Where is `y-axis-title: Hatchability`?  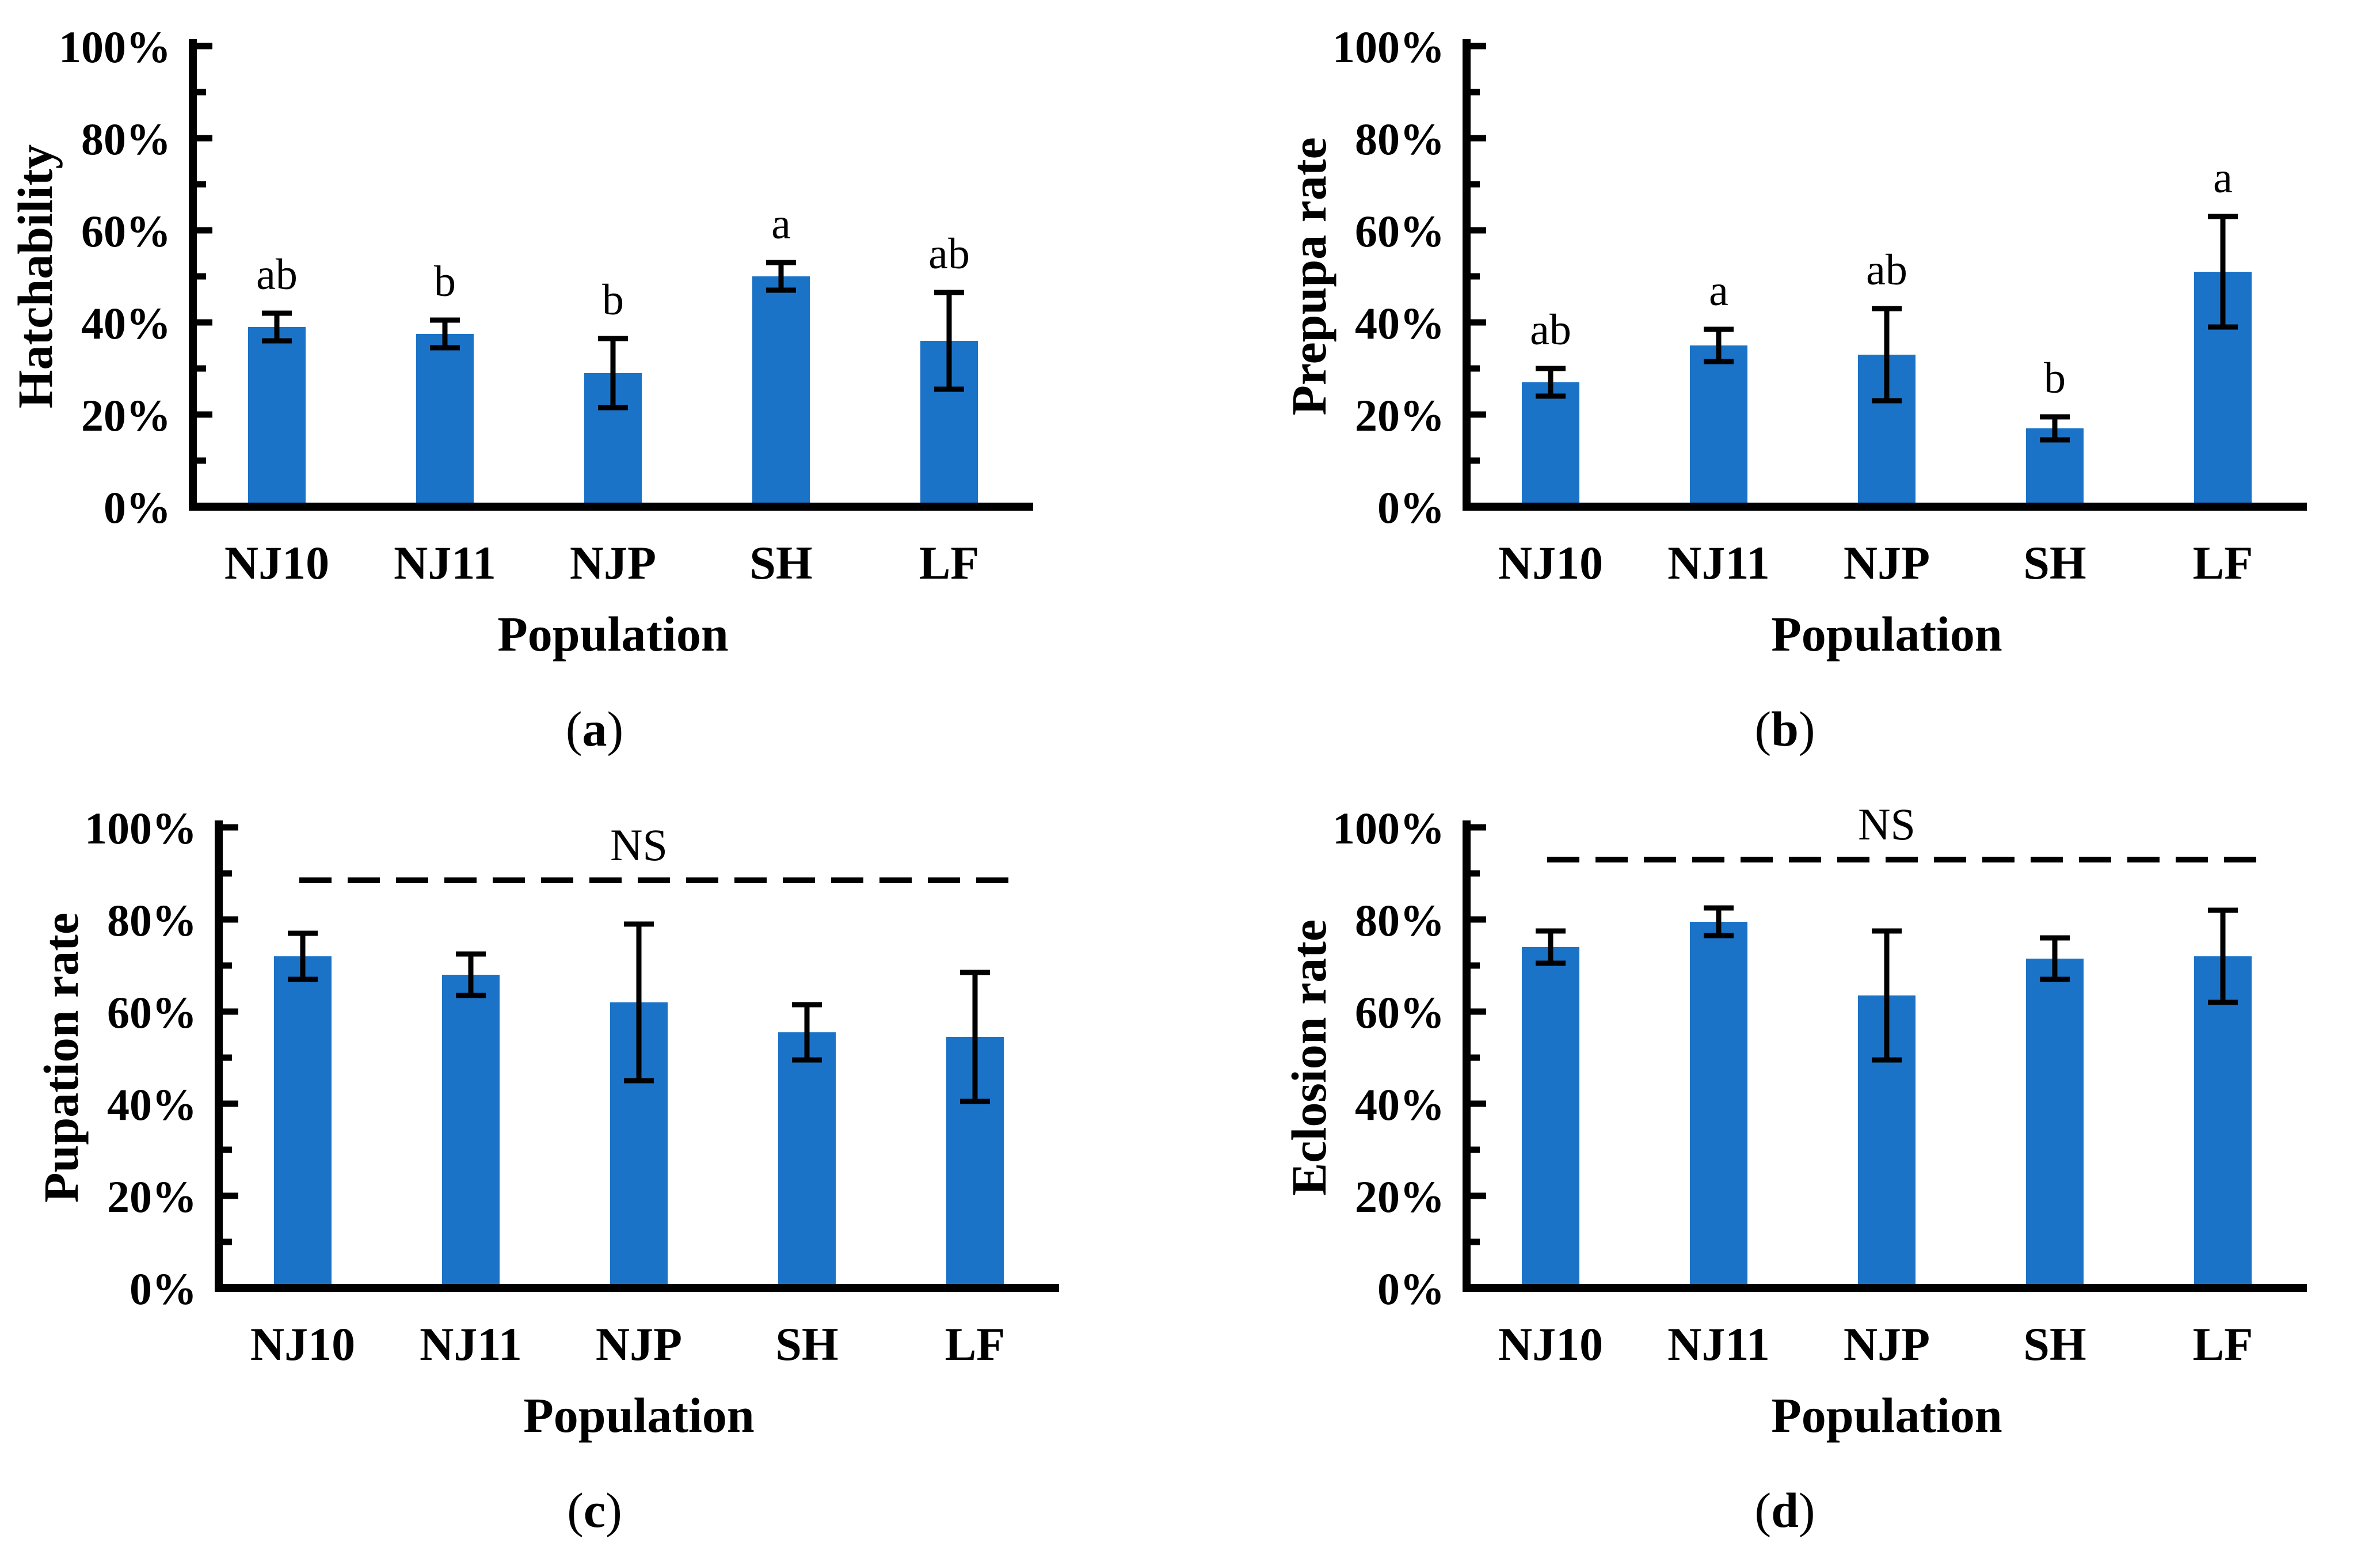
y-axis-title: Hatchability is located at coordinates (35, 277).